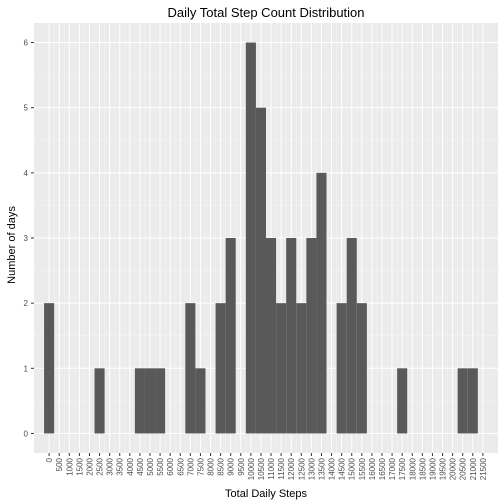 This screenshot has height=504, width=504. What do you see at coordinates (26, 43) in the screenshot?
I see `y-tick-label: 6` at bounding box center [26, 43].